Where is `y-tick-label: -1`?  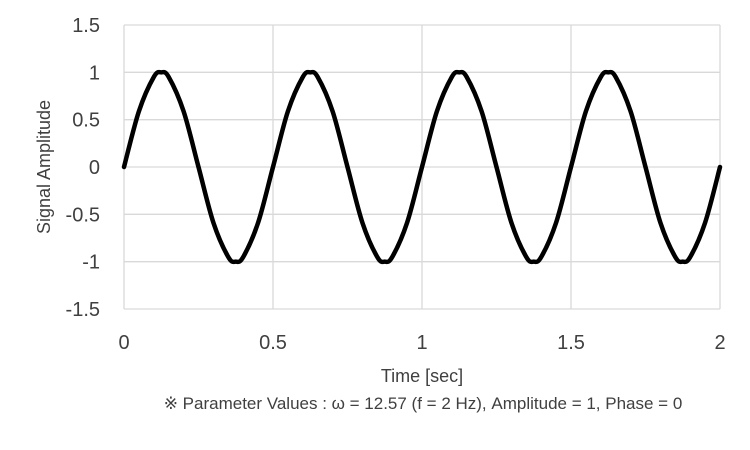
y-tick-label: -1 is located at coordinates (91, 263).